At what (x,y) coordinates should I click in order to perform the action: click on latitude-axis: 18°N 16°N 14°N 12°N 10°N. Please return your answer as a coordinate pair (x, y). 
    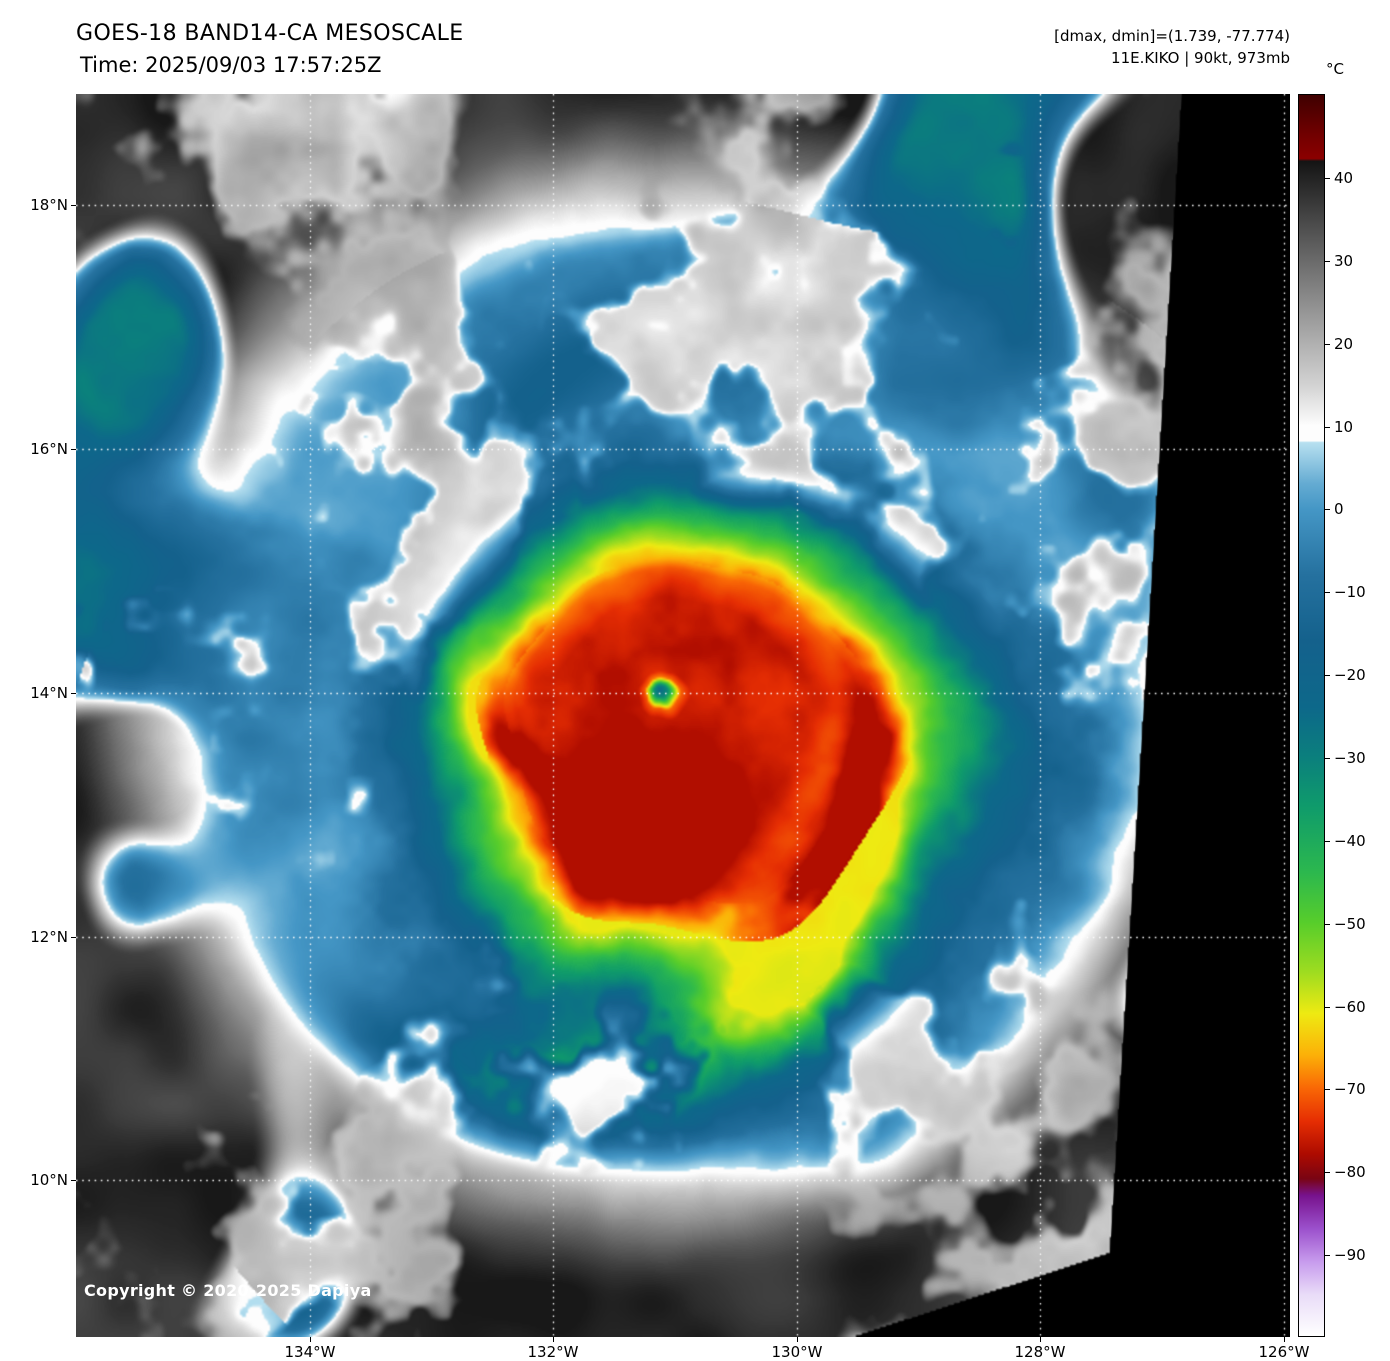
    Looking at the image, I should click on (34, 715).